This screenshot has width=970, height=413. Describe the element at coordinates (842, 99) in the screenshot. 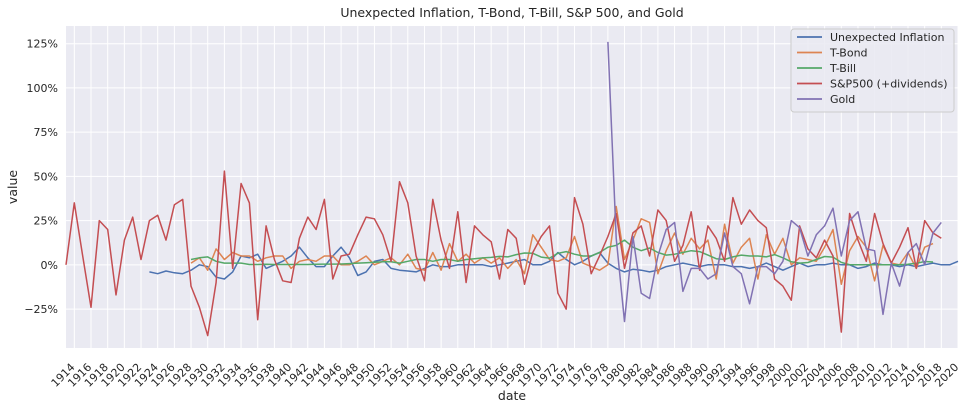

I see `legend-entry: Gold` at that location.